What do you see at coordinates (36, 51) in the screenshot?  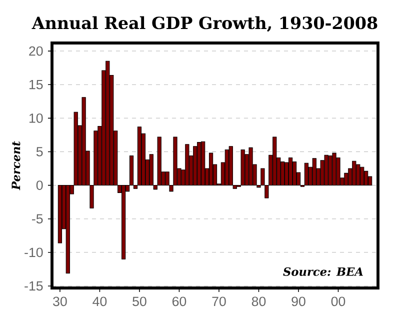 I see `y-tick-label: 20` at bounding box center [36, 51].